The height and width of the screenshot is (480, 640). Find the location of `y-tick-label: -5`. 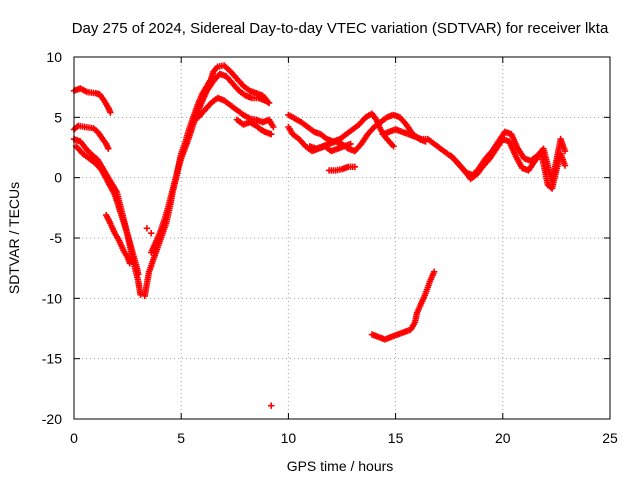

y-tick-label: -5 is located at coordinates (56, 238).